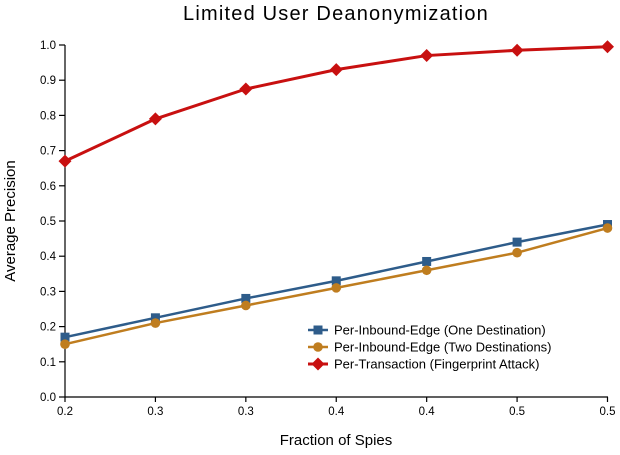 This screenshot has height=455, width=620. What do you see at coordinates (48, 292) in the screenshot?
I see `y-tick-label: 0.3` at bounding box center [48, 292].